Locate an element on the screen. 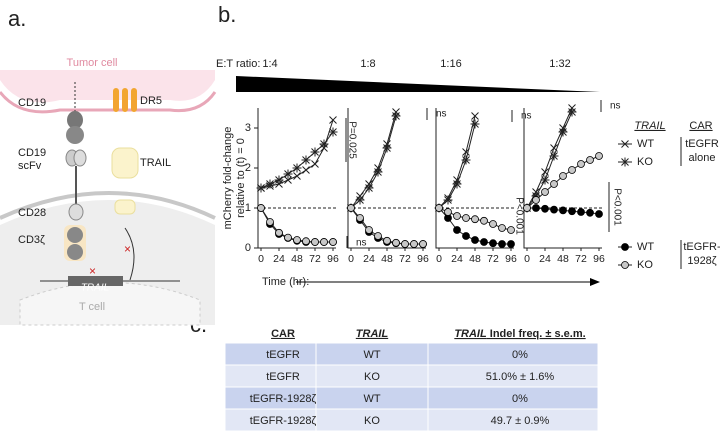 The image size is (720, 446). table-row is located at coordinates (411, 420).